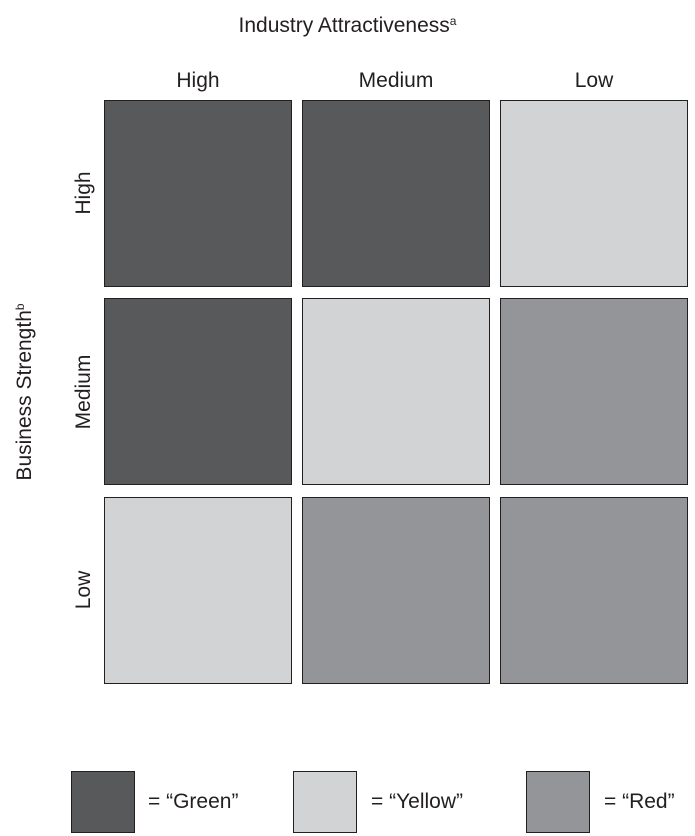 Image resolution: width=695 pixels, height=836 pixels. What do you see at coordinates (198, 590) in the screenshot?
I see `cell-low-strength-high-attractiveness` at bounding box center [198, 590].